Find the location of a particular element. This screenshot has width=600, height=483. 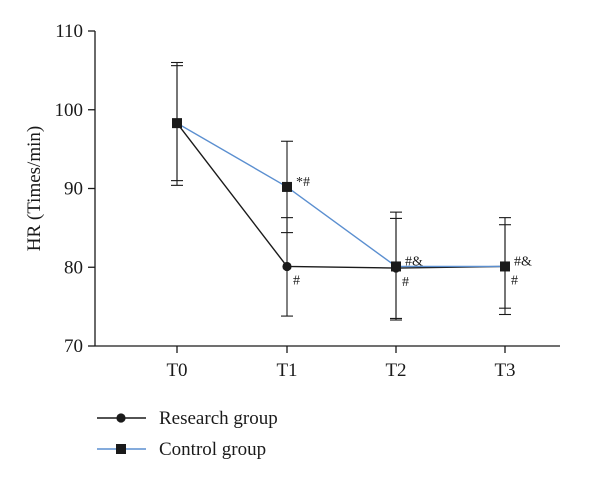

legend-label: Research group is located at coordinates (218, 418).